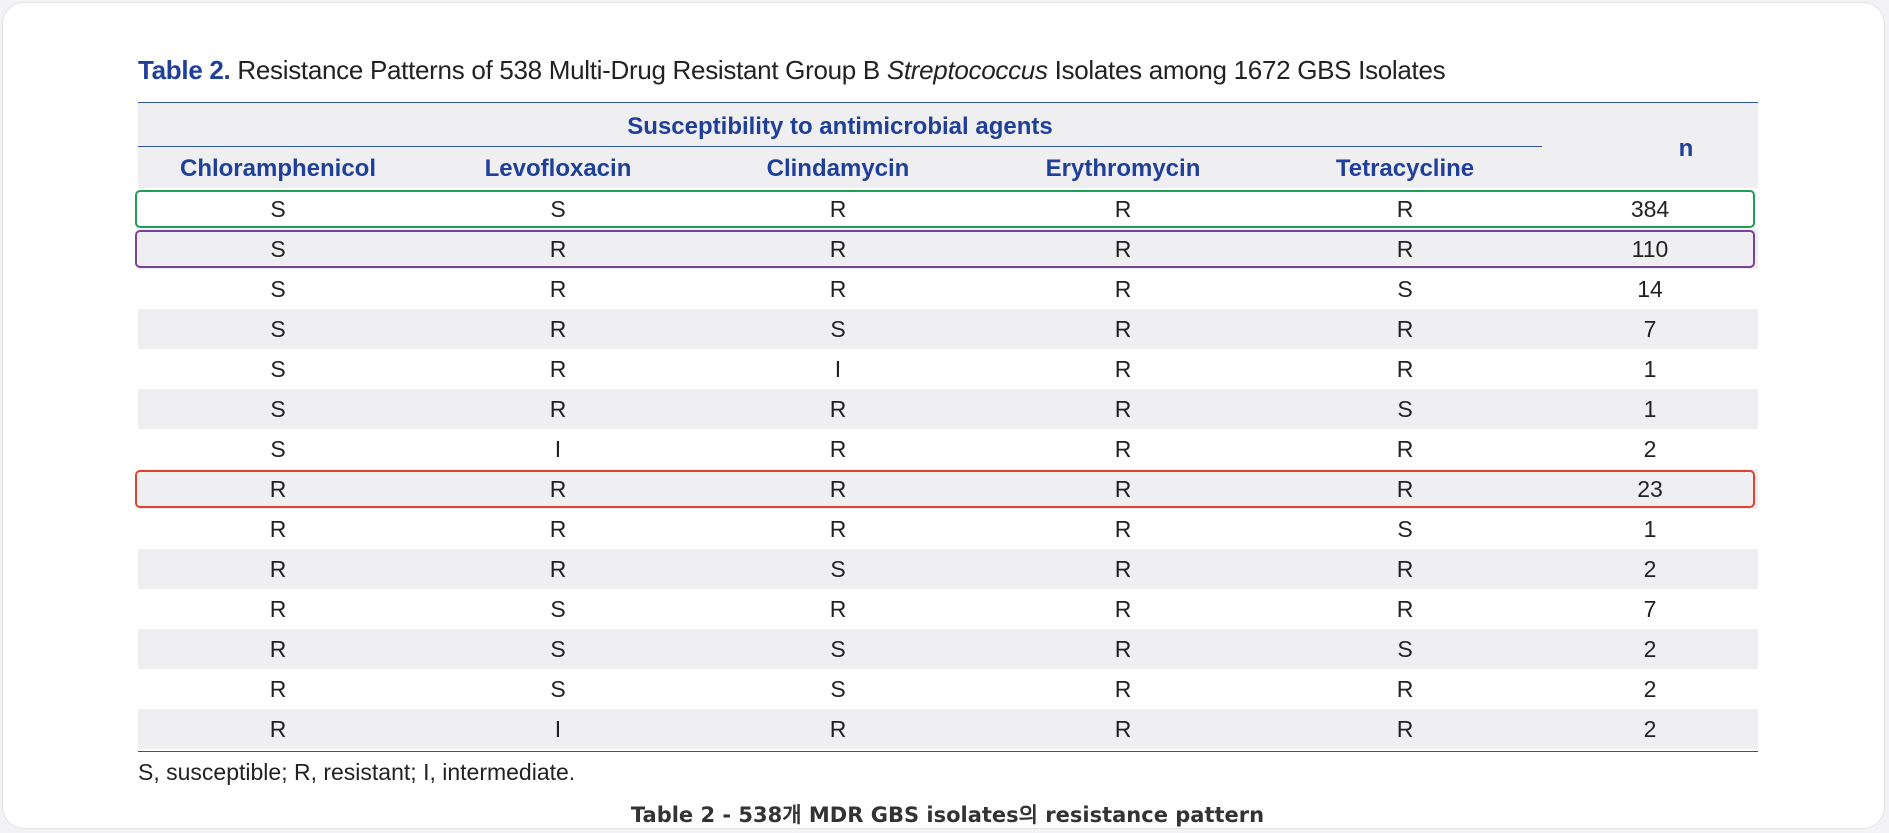 Image resolution: width=1889 pixels, height=833 pixels. I want to click on title-italic: Streptococcus, so click(967, 70).